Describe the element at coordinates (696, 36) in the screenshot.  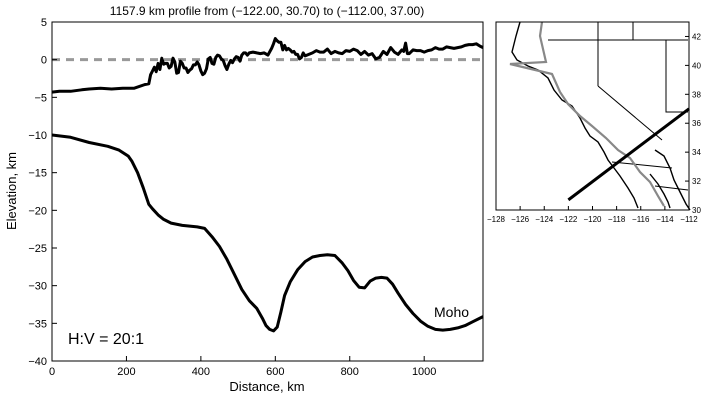
I see `map-y-tick-label: 42` at that location.